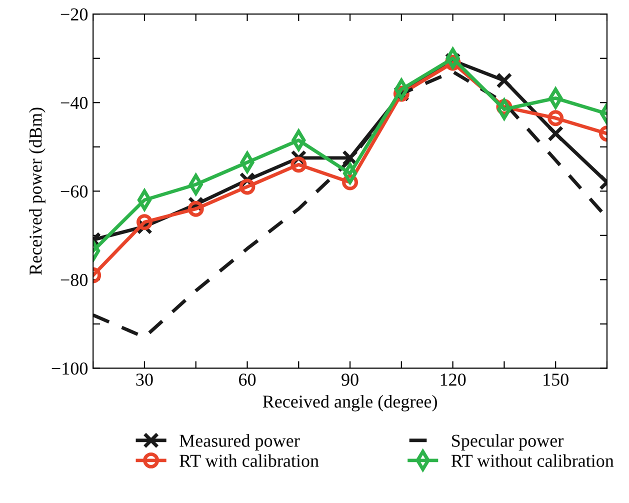 Image resolution: width=629 pixels, height=503 pixels. I want to click on y-tick-label: −20, so click(74, 14).